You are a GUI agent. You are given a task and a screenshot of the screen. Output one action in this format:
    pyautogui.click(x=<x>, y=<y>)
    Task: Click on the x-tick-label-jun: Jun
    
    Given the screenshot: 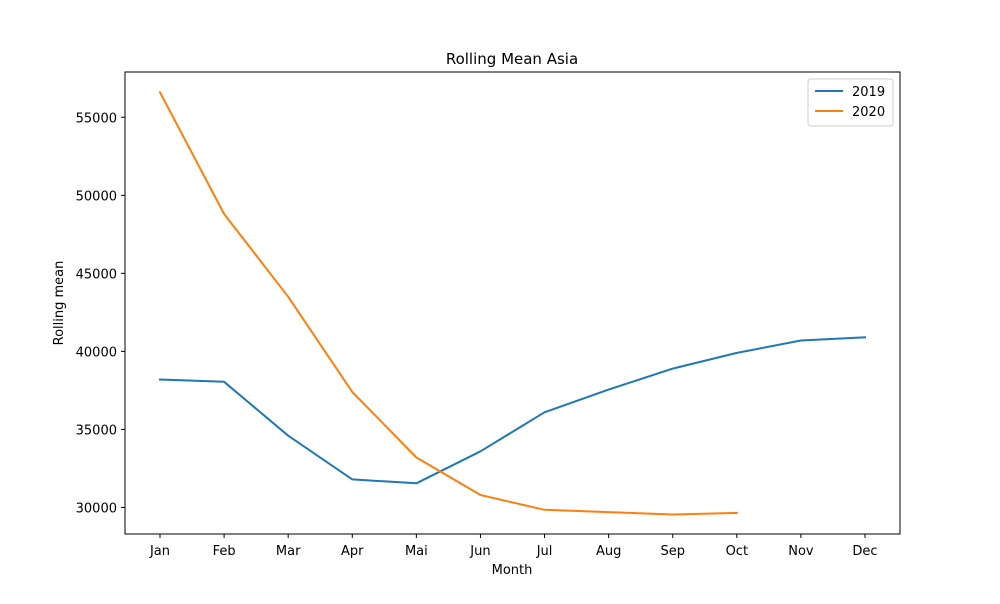 What is the action you would take?
    pyautogui.click(x=479, y=551)
    